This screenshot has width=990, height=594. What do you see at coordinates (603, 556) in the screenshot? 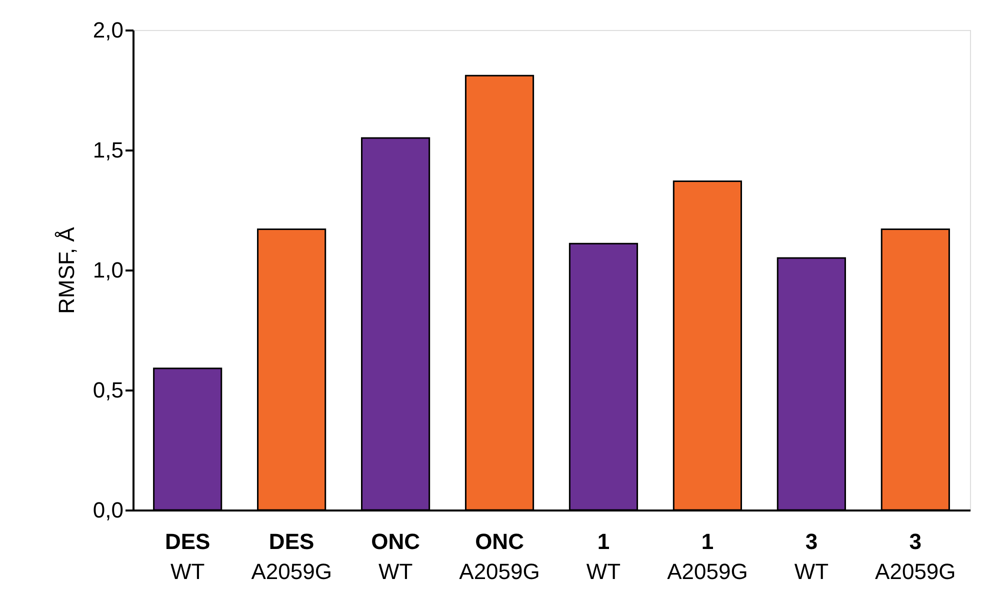
I see `category-label: 1 WT` at bounding box center [603, 556].